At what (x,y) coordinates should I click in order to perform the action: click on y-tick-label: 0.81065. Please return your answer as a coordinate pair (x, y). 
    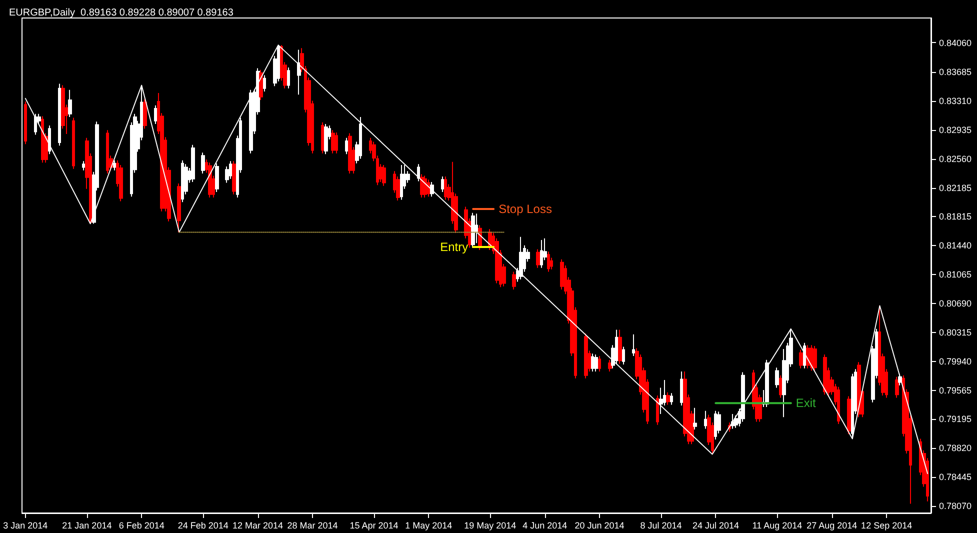
    Looking at the image, I should click on (955, 274).